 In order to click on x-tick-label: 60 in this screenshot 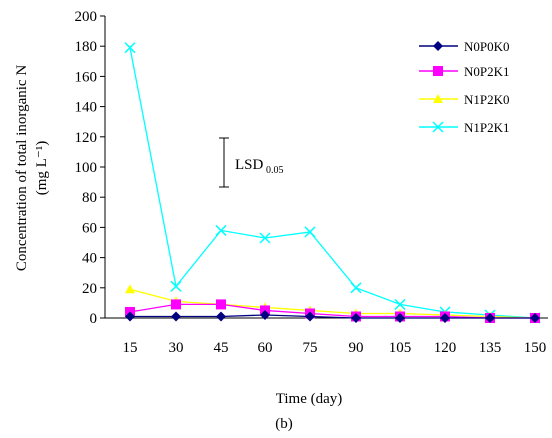, I will do `click(265, 348)`.